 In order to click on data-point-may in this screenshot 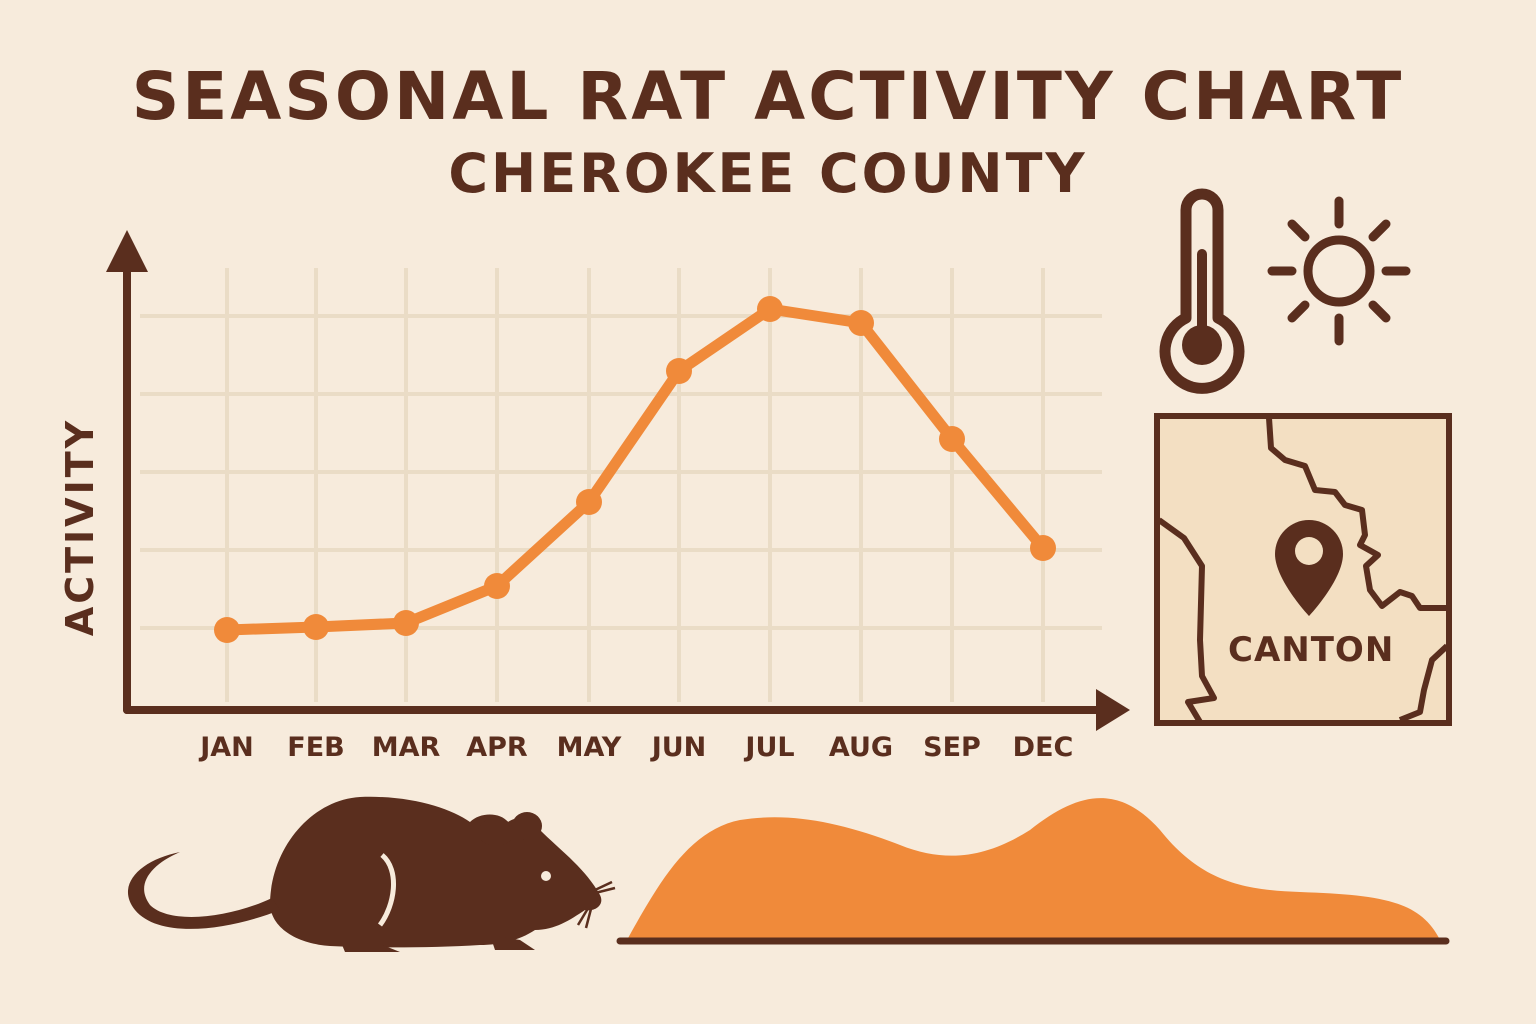, I will do `click(589, 502)`.